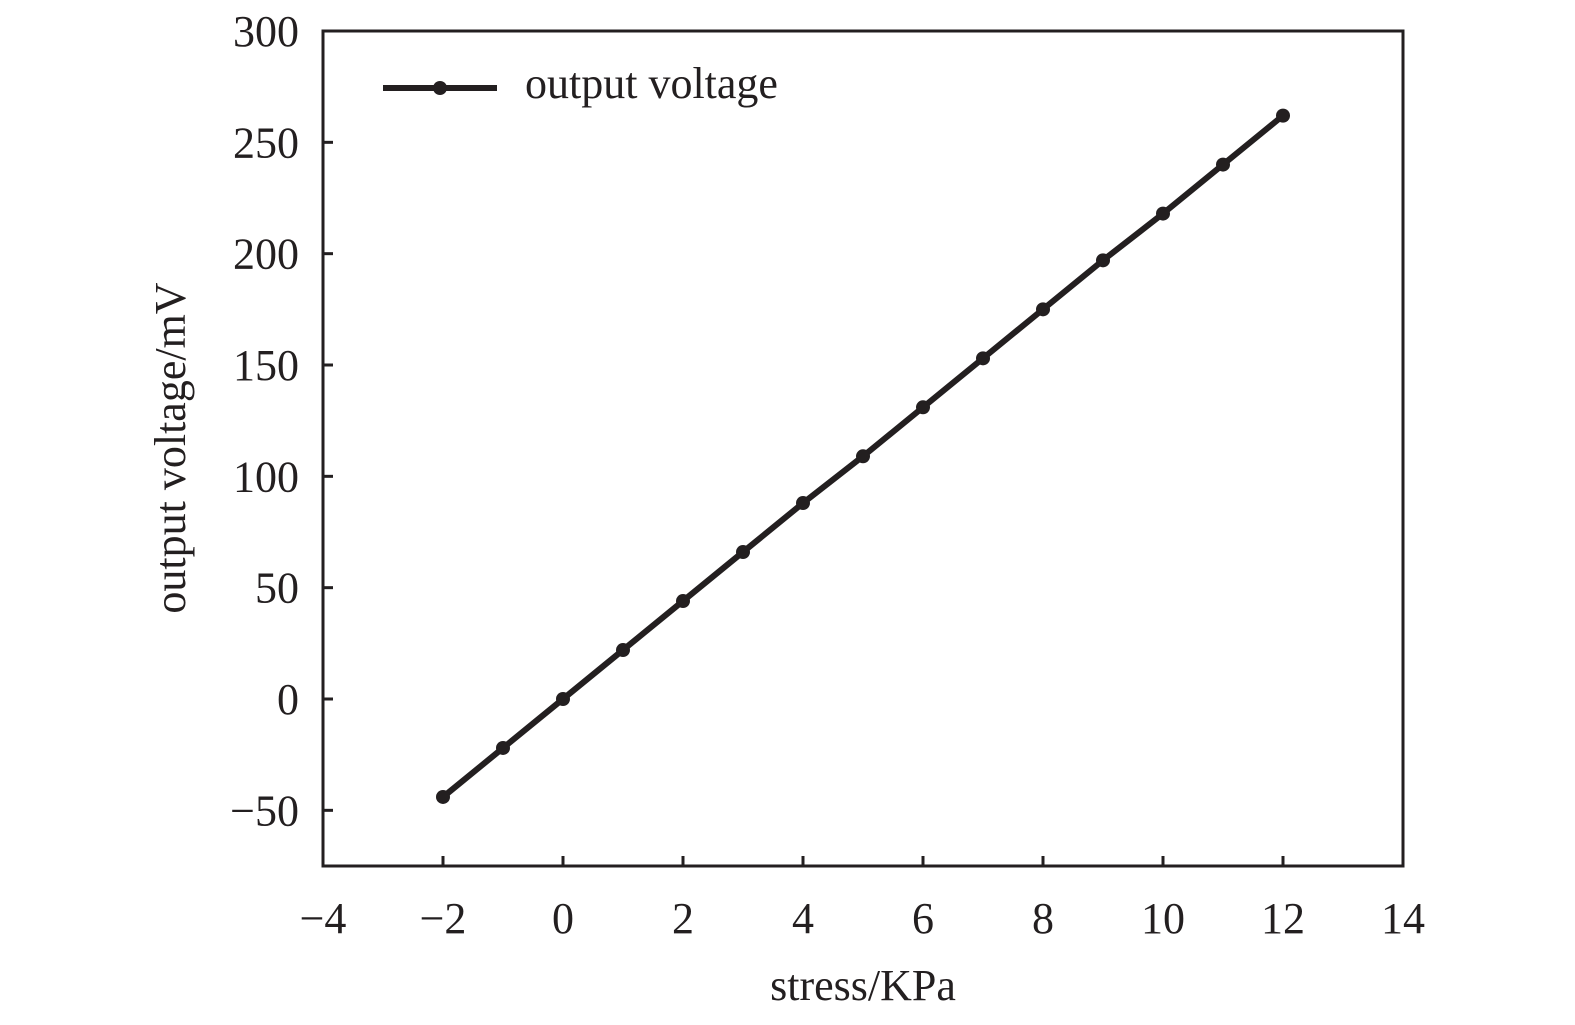 Image resolution: width=1575 pixels, height=1025 pixels. What do you see at coordinates (288, 699) in the screenshot?
I see `y-tick-label: 0` at bounding box center [288, 699].